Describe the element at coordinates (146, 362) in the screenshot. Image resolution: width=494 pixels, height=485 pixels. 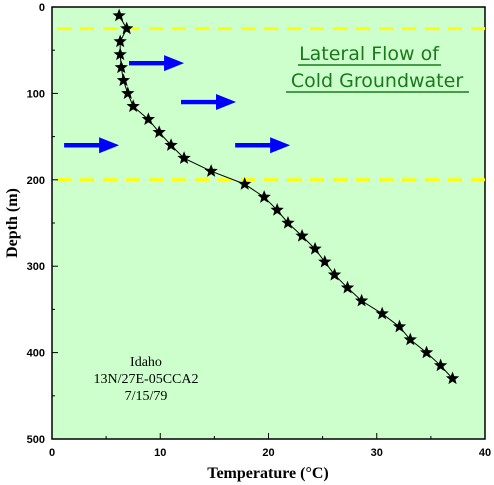
I see `station-label-state: Idaho` at that location.